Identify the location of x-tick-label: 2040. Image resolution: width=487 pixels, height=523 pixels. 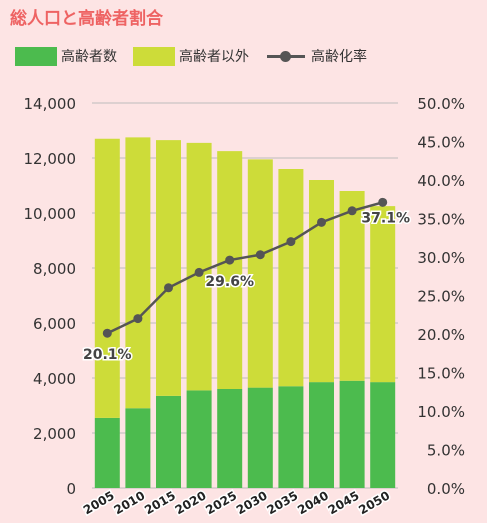
(313, 502).